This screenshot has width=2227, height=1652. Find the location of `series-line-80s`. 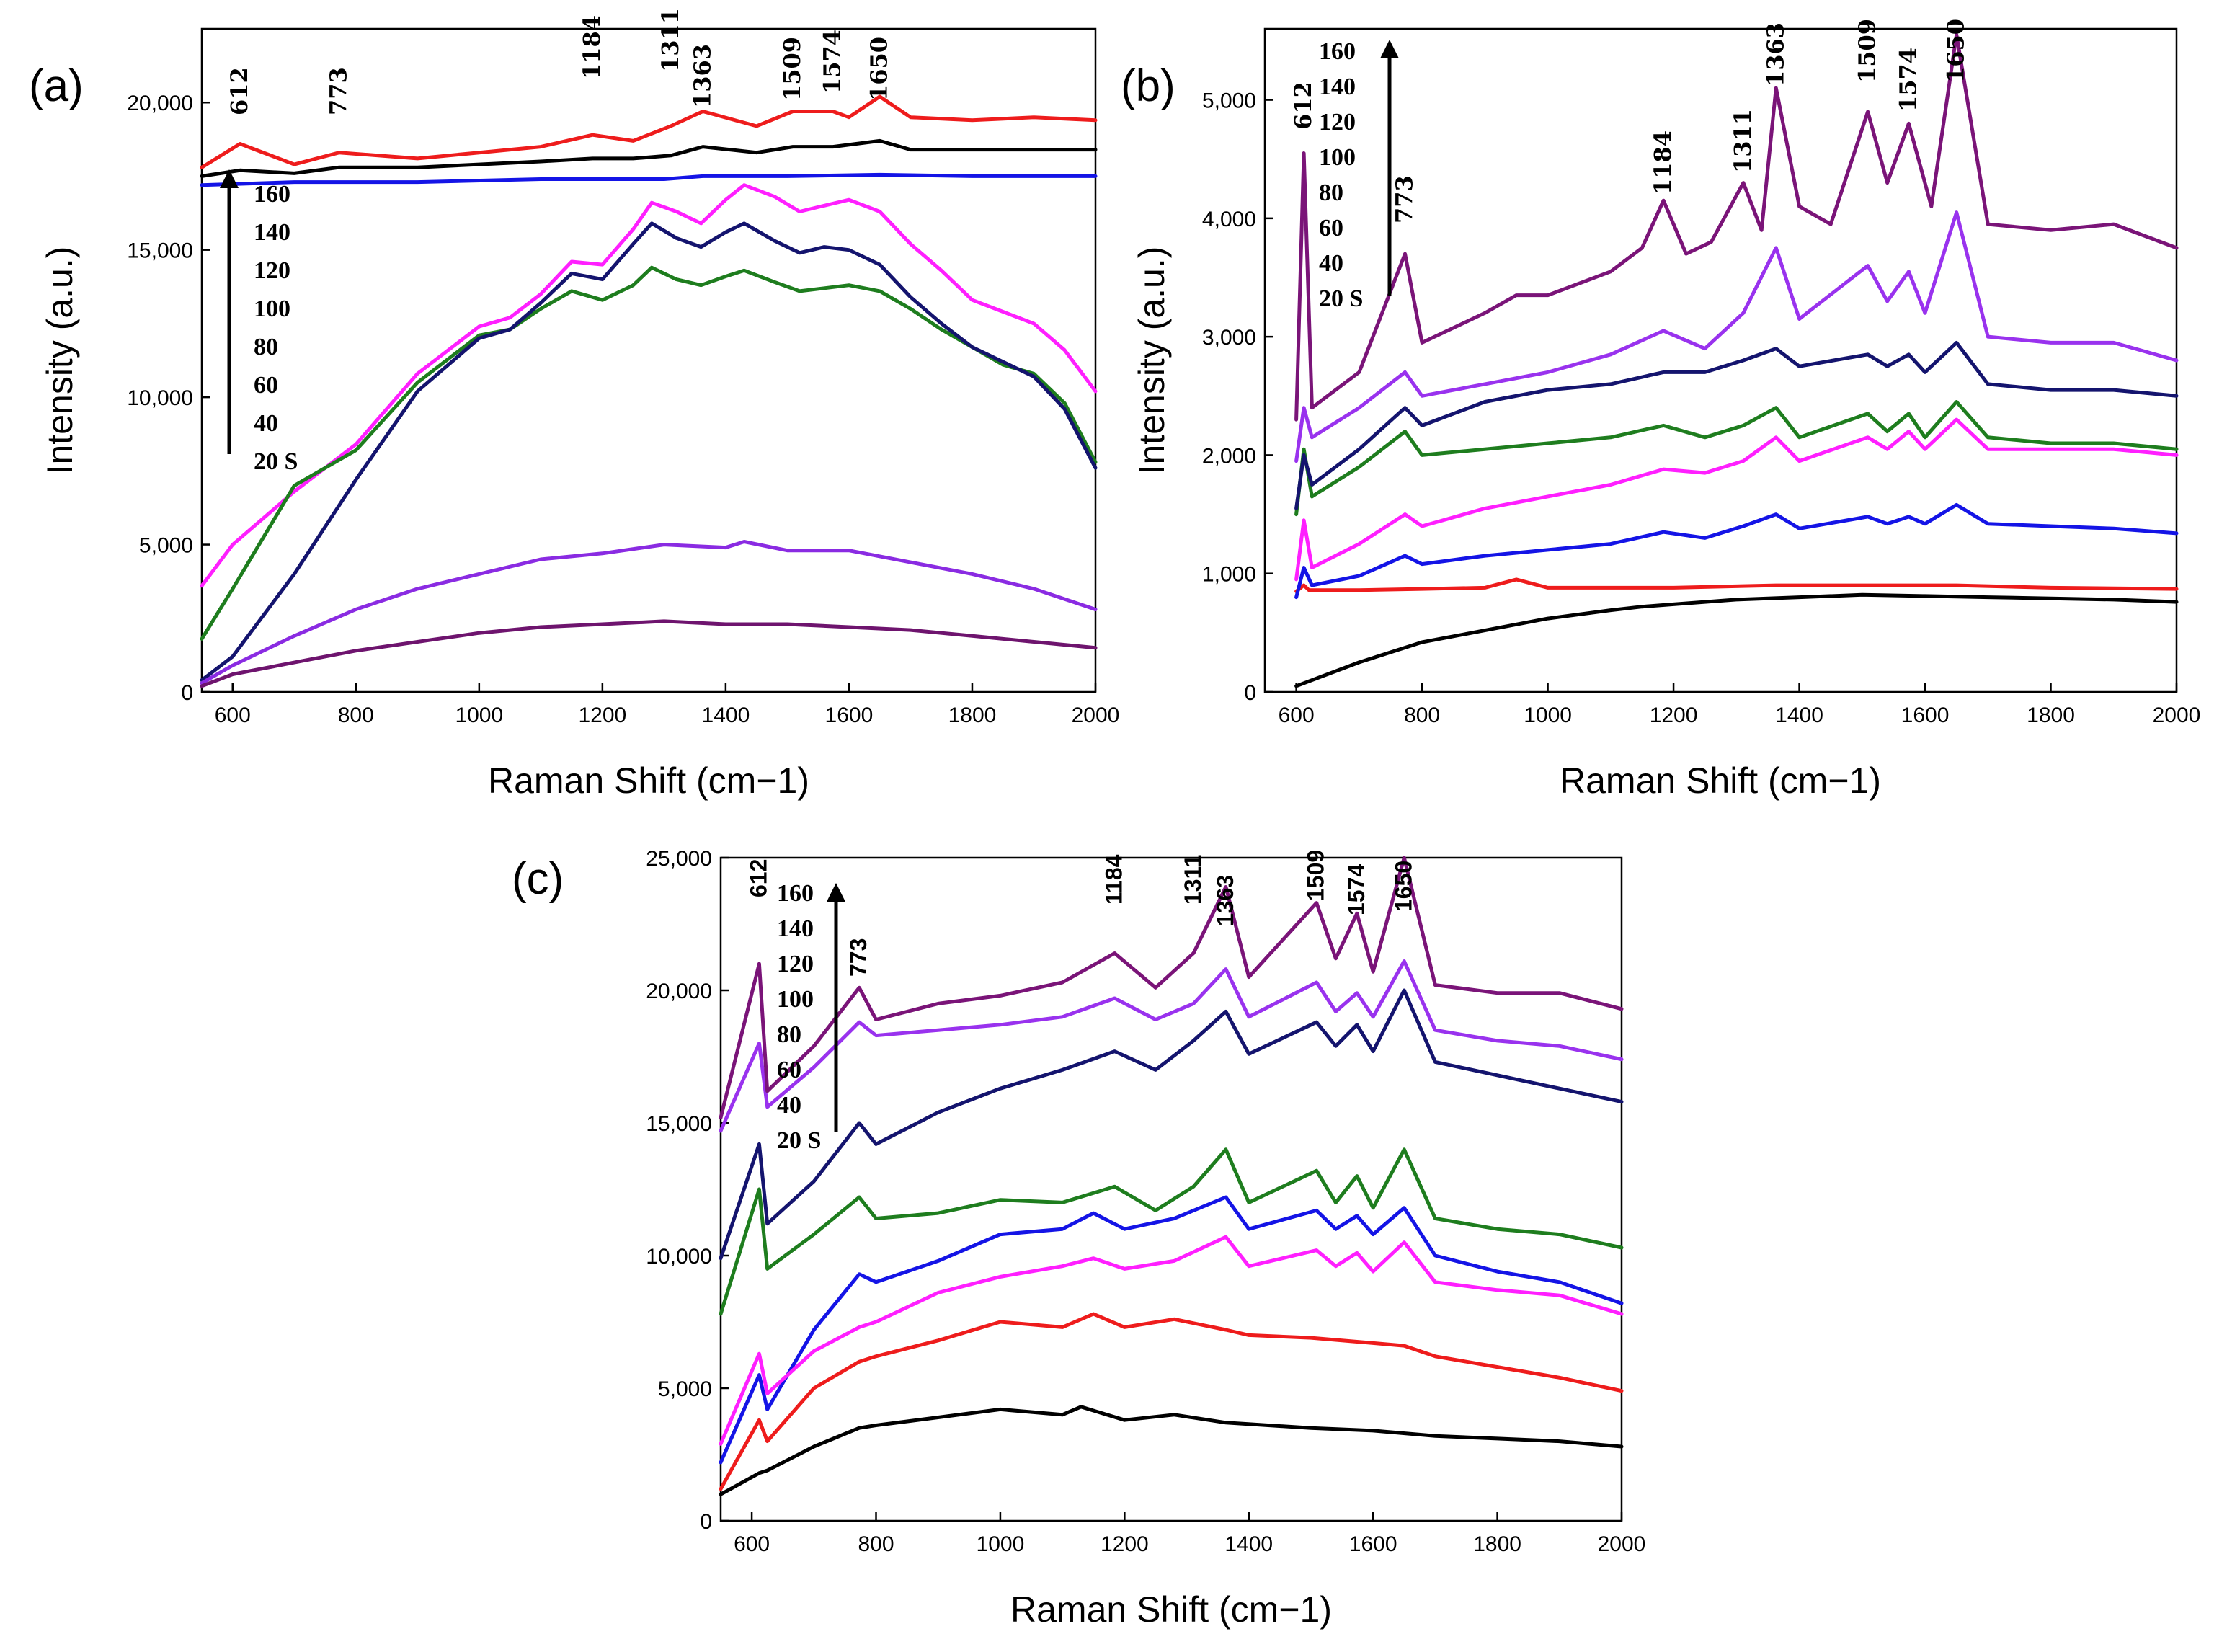

series-line-80s is located at coordinates (649, 385).